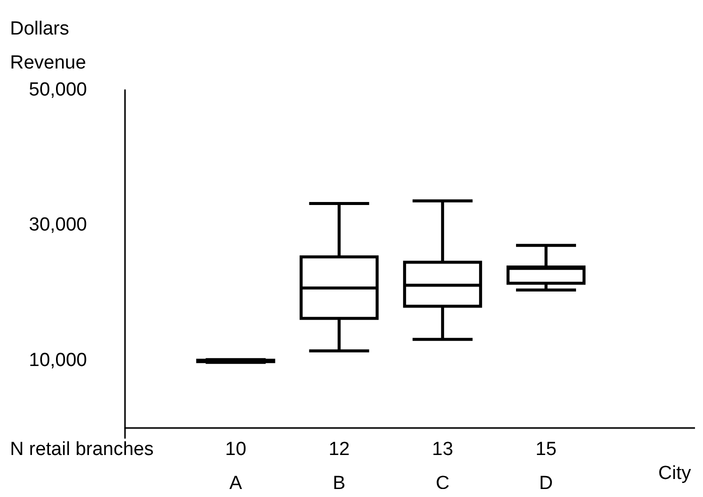 This screenshot has height=497, width=703. I want to click on x-tick-label: D, so click(546, 483).